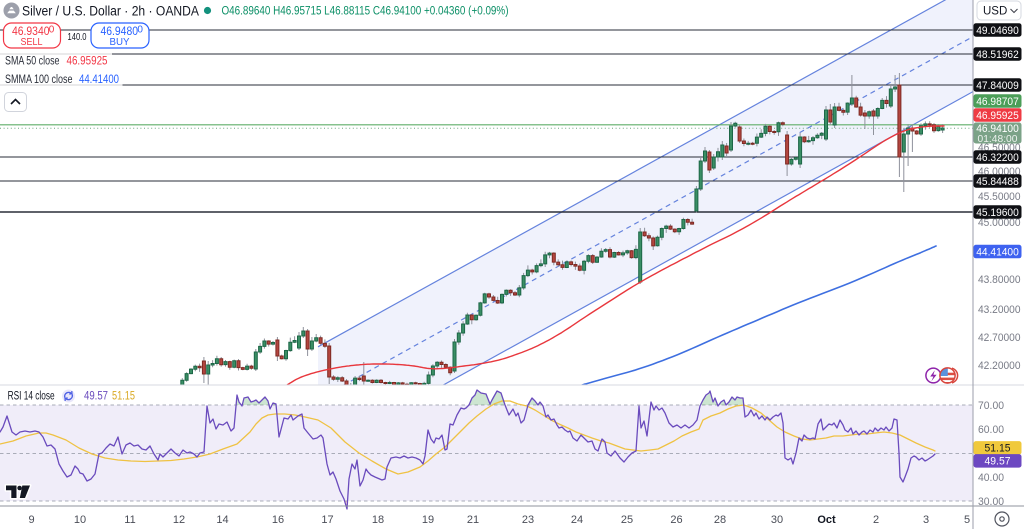  Describe the element at coordinates (627, 520) in the screenshot. I see `svg-text: 25` at that location.